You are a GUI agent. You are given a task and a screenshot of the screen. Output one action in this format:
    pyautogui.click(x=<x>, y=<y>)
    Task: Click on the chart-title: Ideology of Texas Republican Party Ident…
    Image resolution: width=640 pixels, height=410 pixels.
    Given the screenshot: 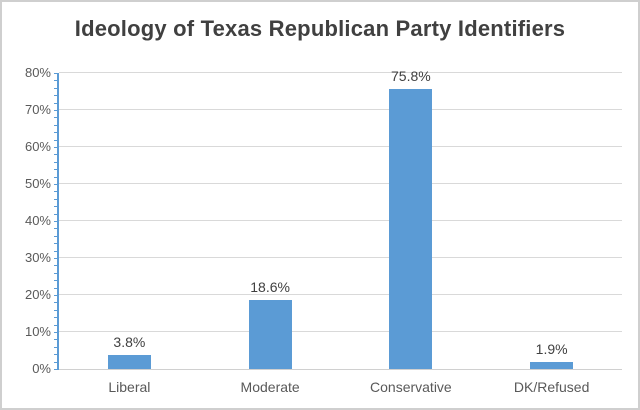 What is the action you would take?
    pyautogui.click(x=320, y=28)
    